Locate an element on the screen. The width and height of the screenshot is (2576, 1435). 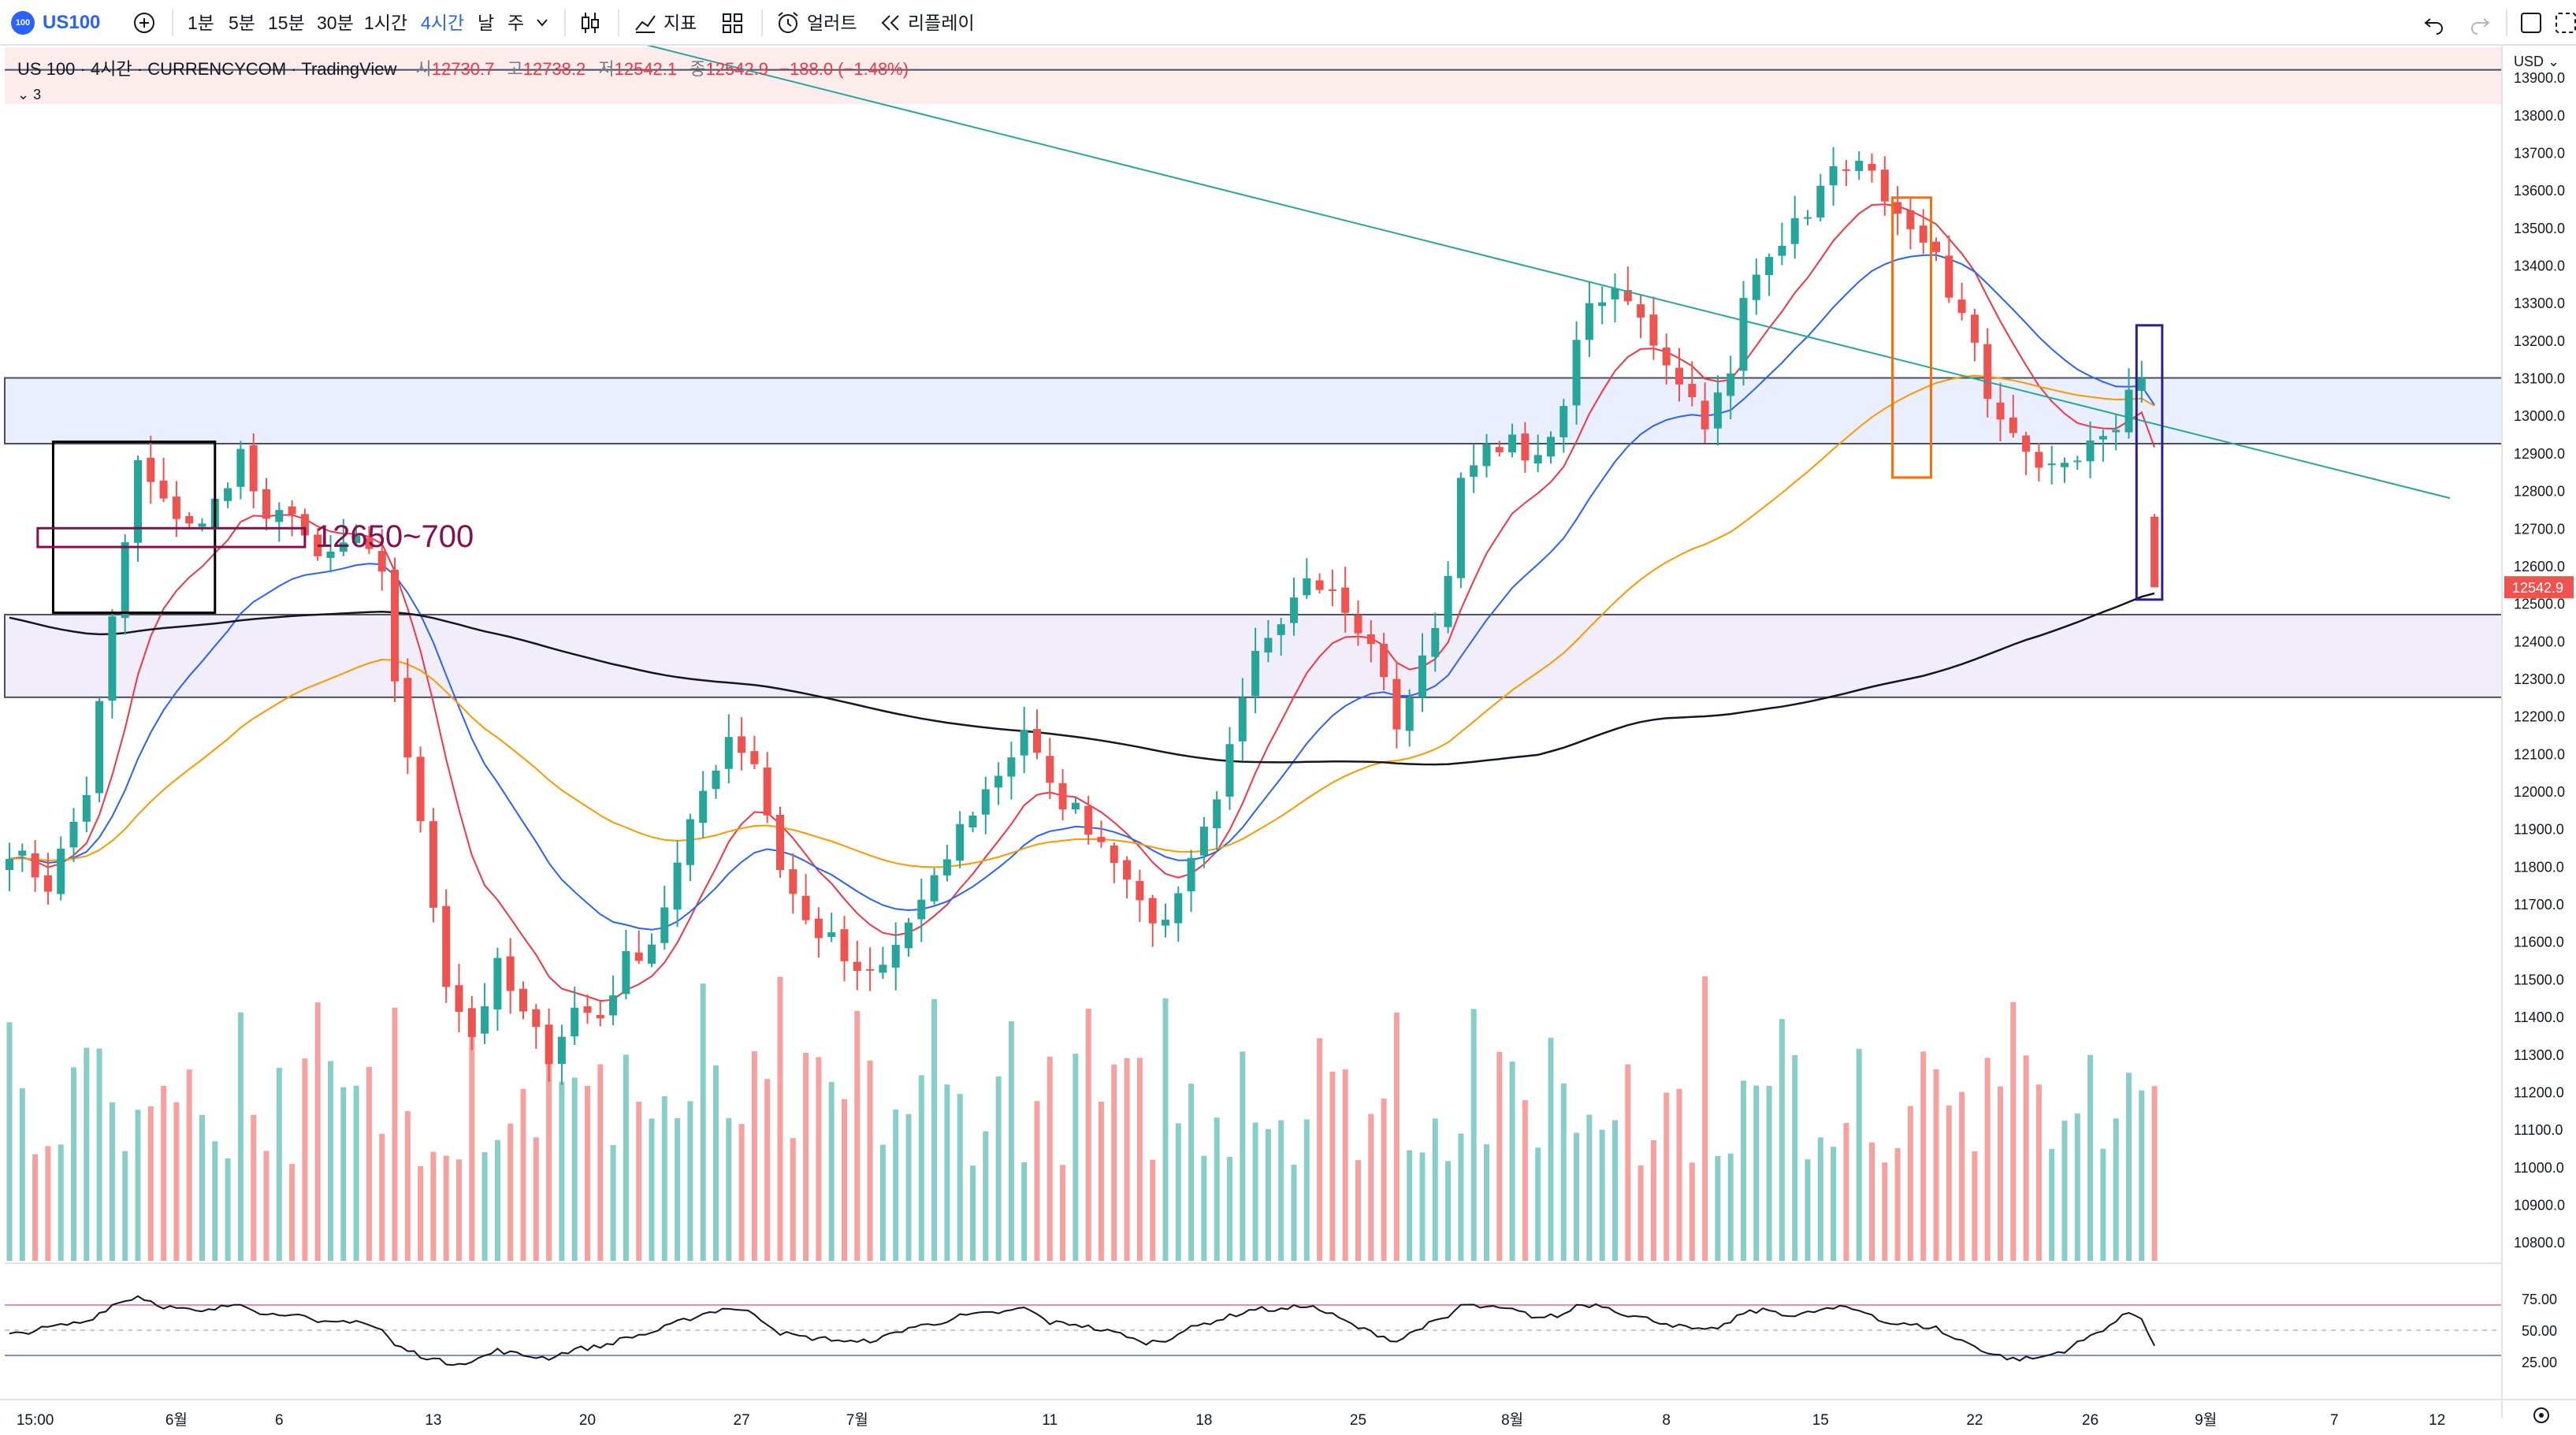
indicators-button: 지표 is located at coordinates (680, 23).